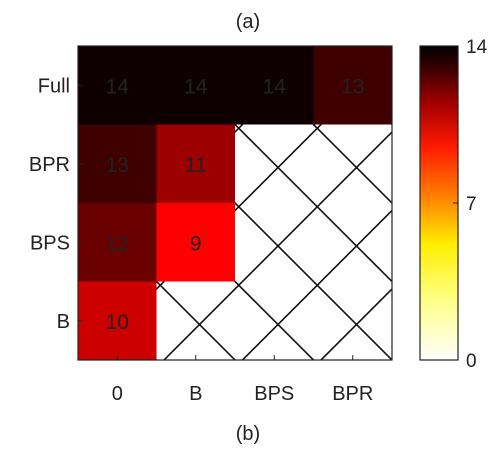 The height and width of the screenshot is (454, 496). What do you see at coordinates (274, 394) in the screenshot?
I see `x-tick-label: BPS` at bounding box center [274, 394].